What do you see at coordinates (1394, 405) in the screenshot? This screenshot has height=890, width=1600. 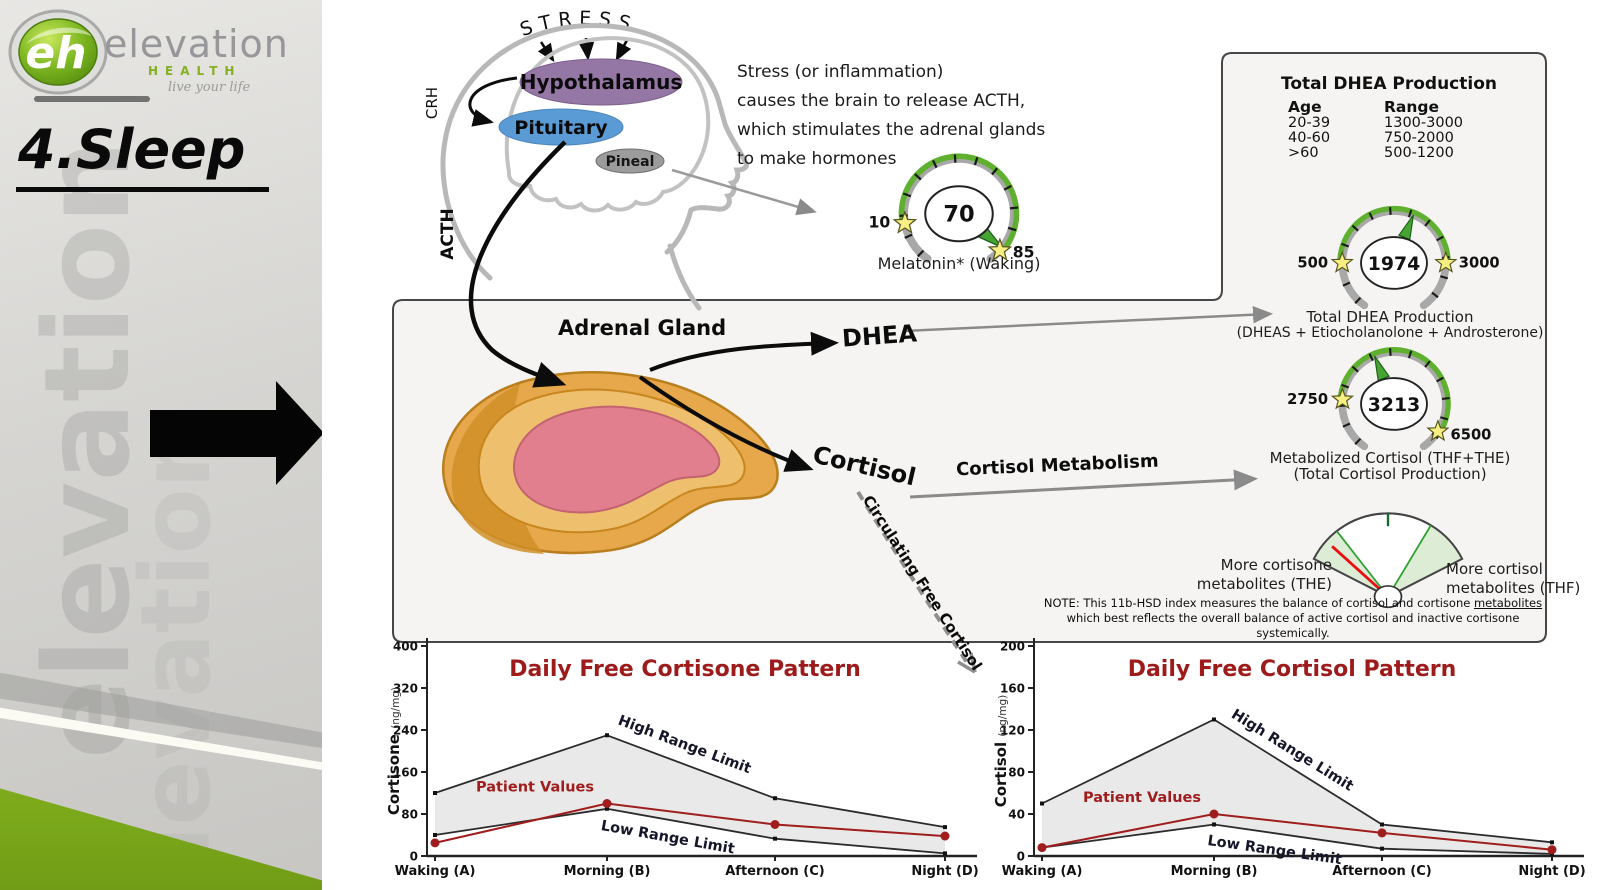 I see `metabolized-value: 3213` at bounding box center [1394, 405].